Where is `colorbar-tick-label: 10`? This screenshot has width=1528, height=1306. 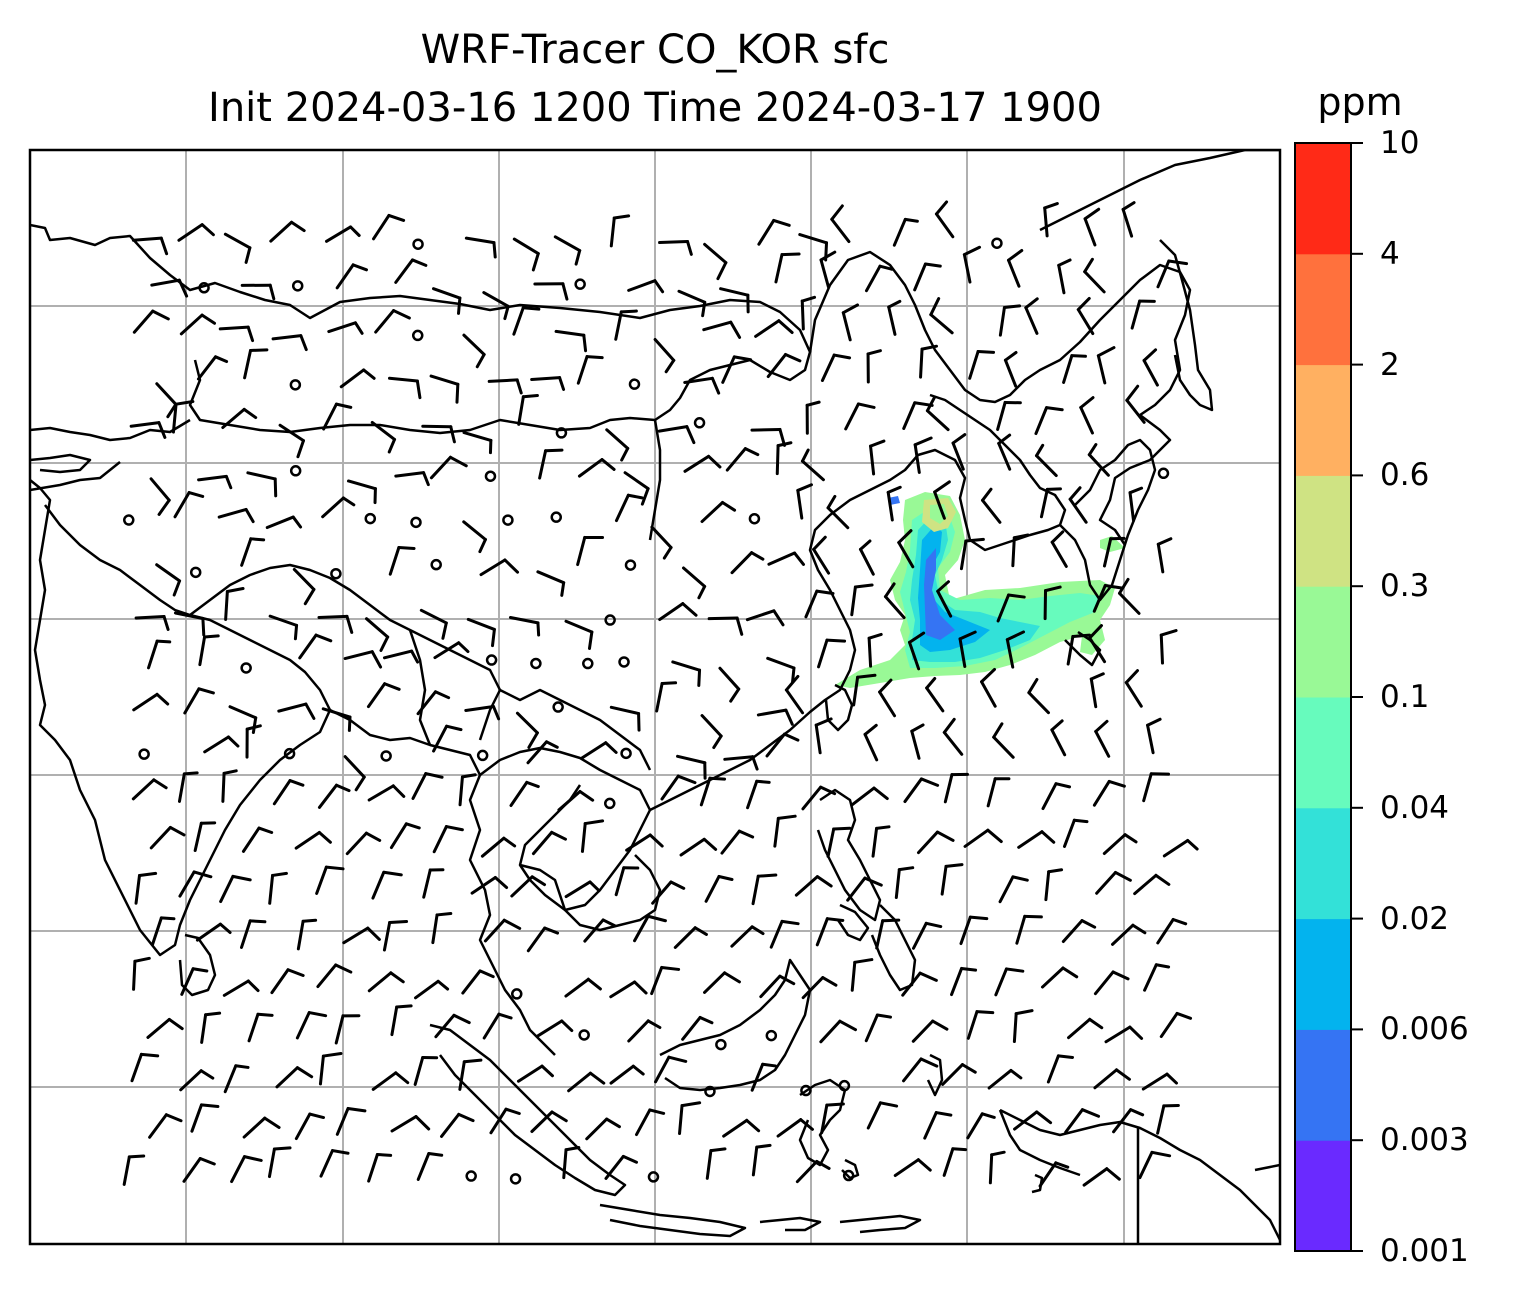
colorbar-tick-label: 10 is located at coordinates (1400, 143).